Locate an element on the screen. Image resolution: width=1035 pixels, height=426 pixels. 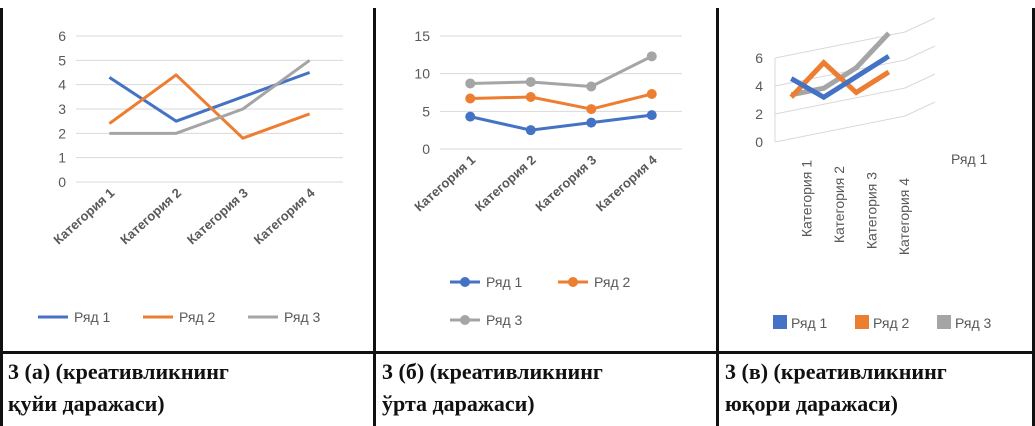
chart-a-legend-label: Ряд 2 is located at coordinates (197, 317).